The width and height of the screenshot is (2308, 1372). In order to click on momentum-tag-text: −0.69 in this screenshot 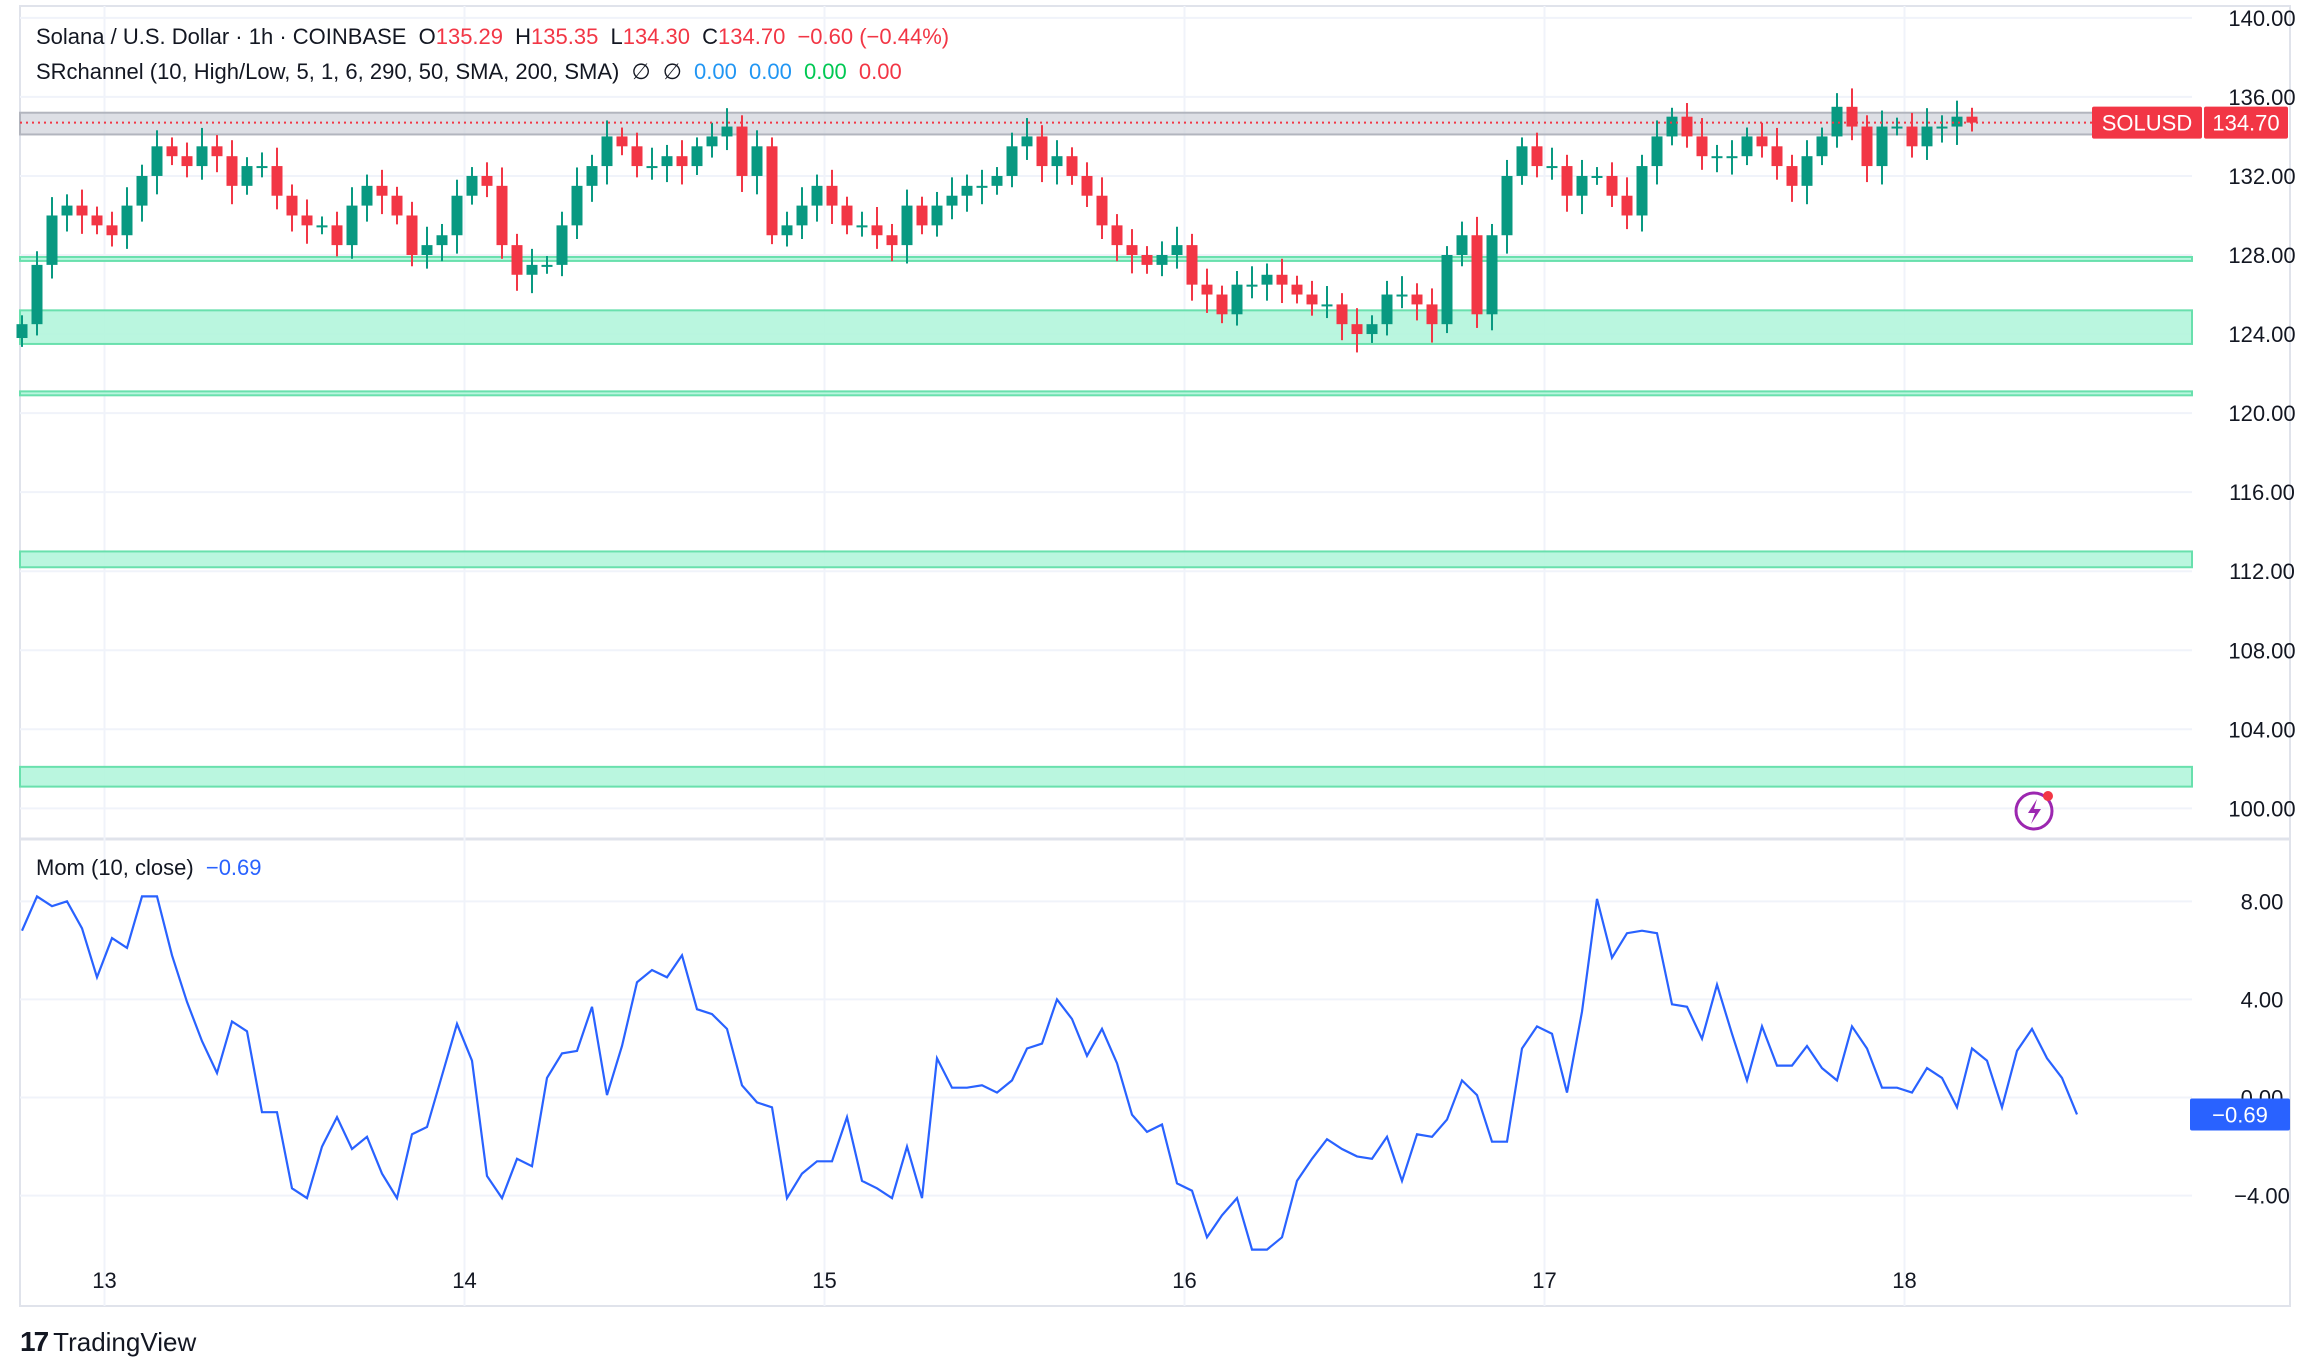, I will do `click(2240, 1114)`.